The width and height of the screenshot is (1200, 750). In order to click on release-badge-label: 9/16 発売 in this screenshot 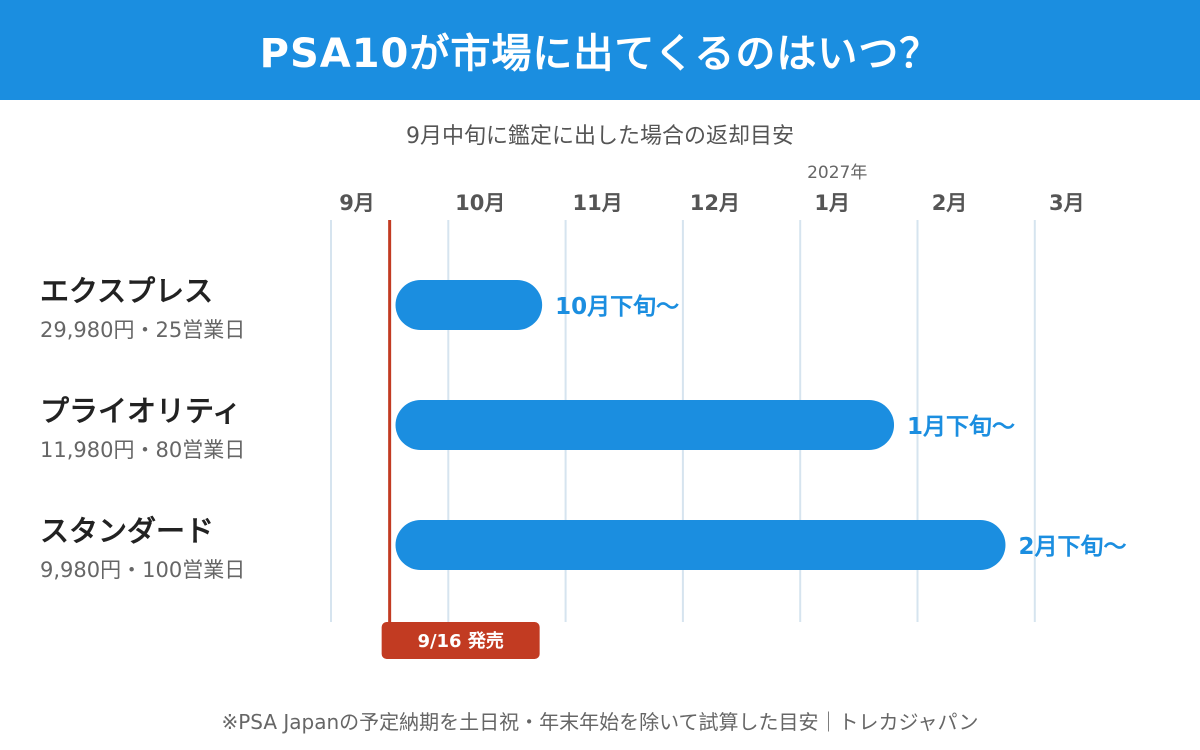, I will do `click(460, 641)`.